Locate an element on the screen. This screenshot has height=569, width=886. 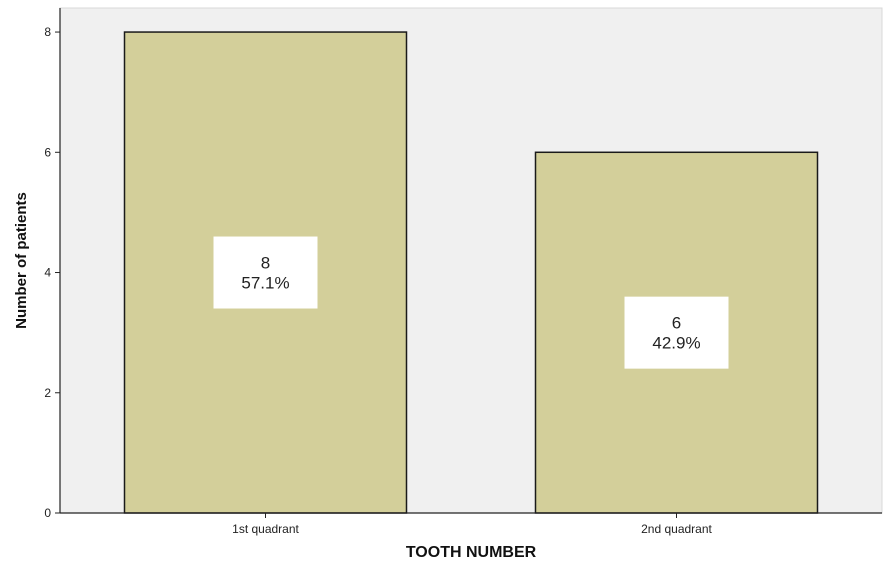
y-tick-label: 6 is located at coordinates (47, 152).